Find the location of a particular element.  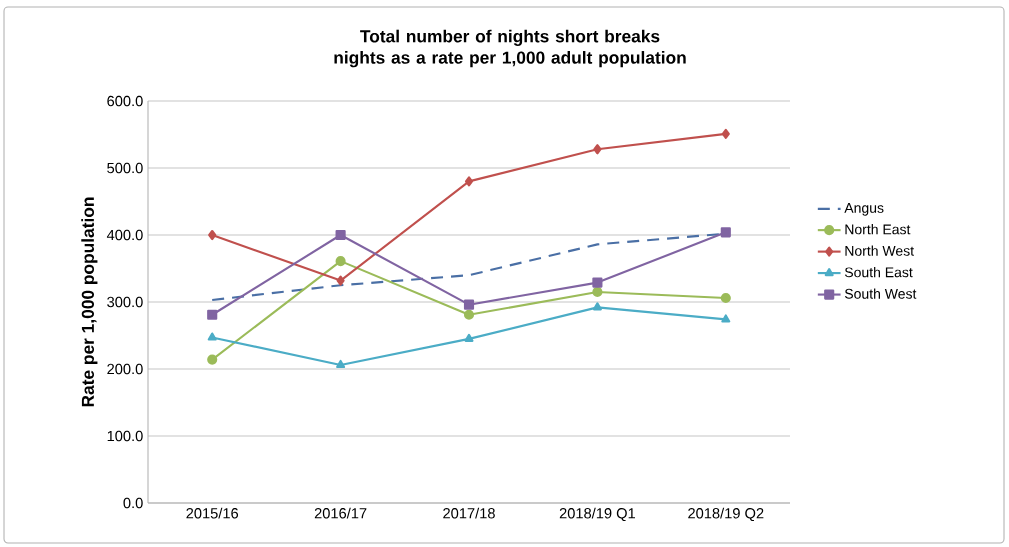

y-tick-label: 100.0 is located at coordinates (125, 436).